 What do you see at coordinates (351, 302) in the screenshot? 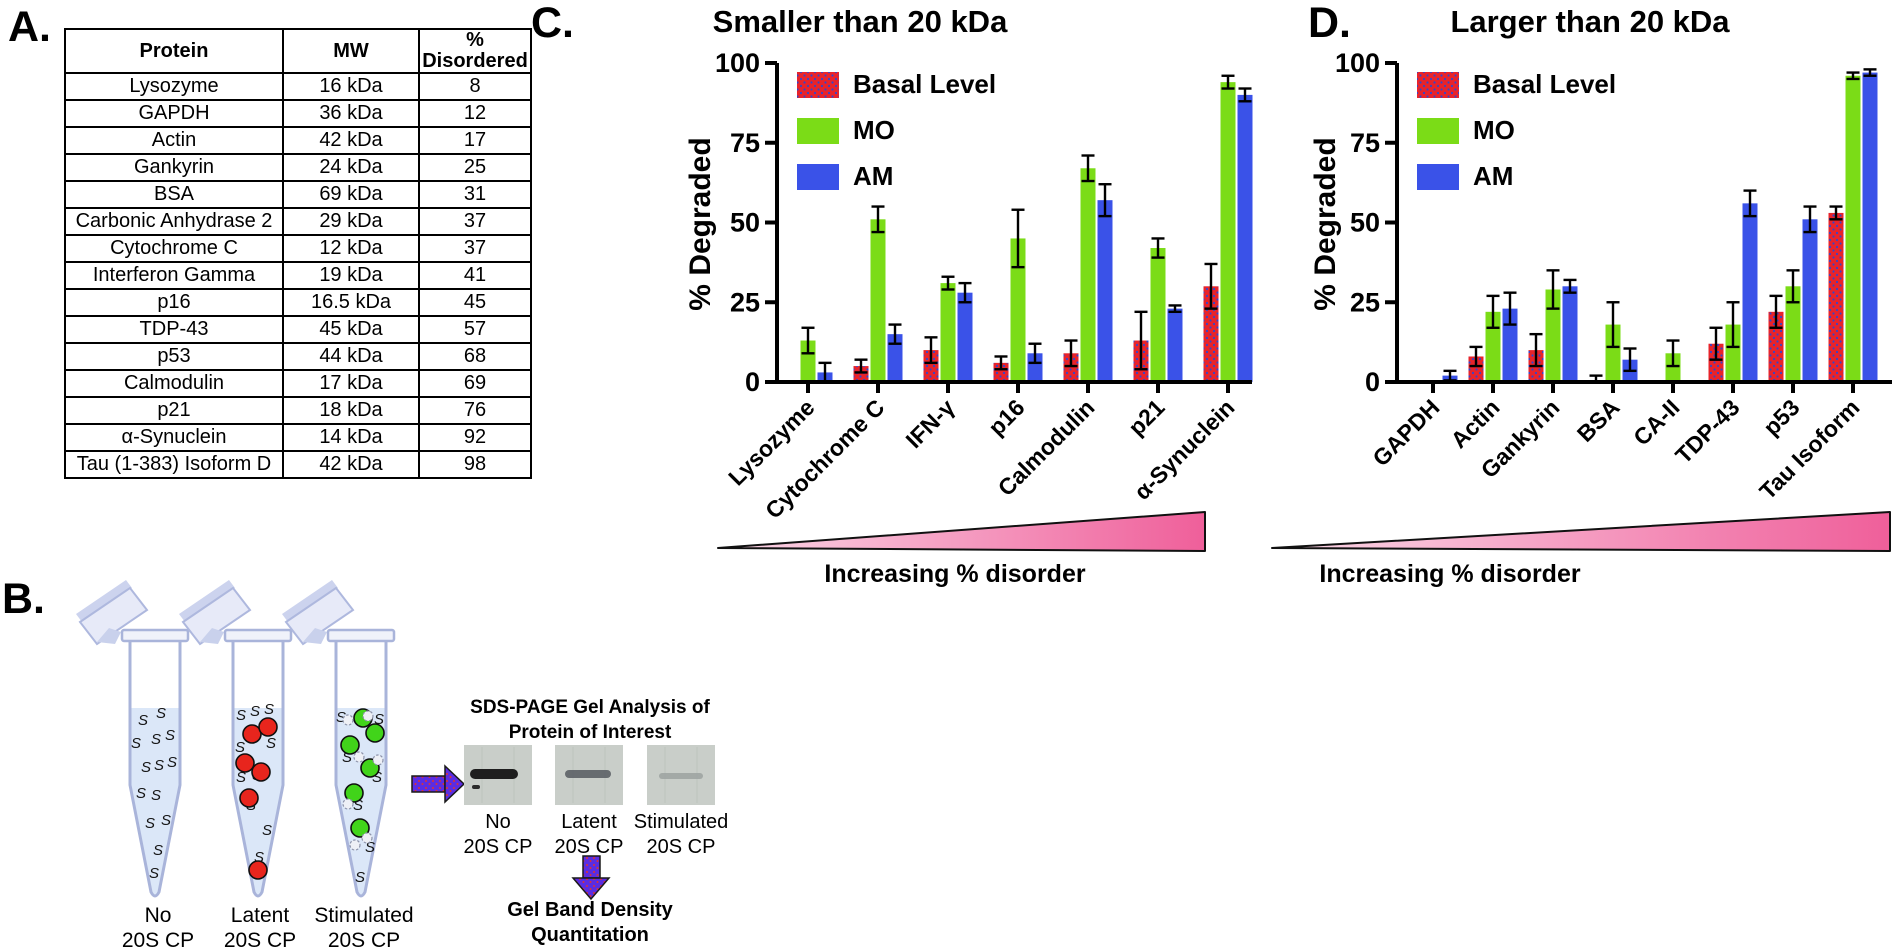
I see `table-cell: 16.5 kDa` at bounding box center [351, 302].